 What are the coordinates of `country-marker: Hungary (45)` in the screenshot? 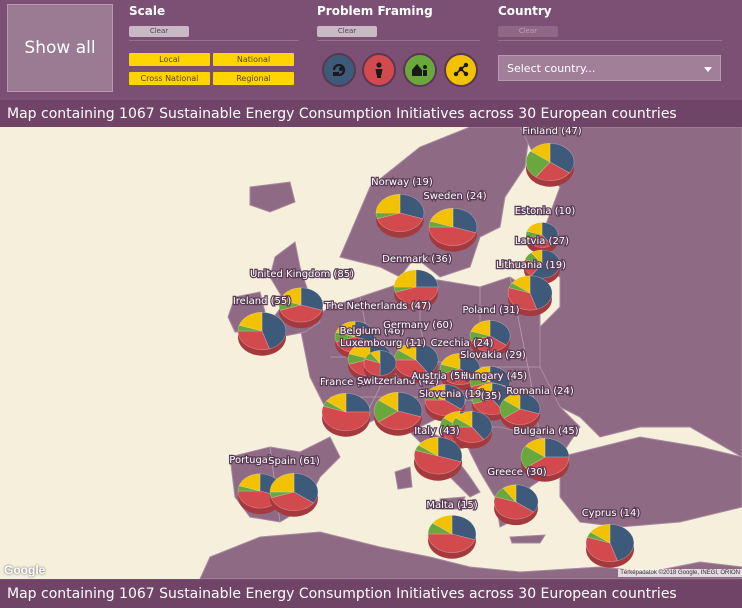 It's located at (494, 395).